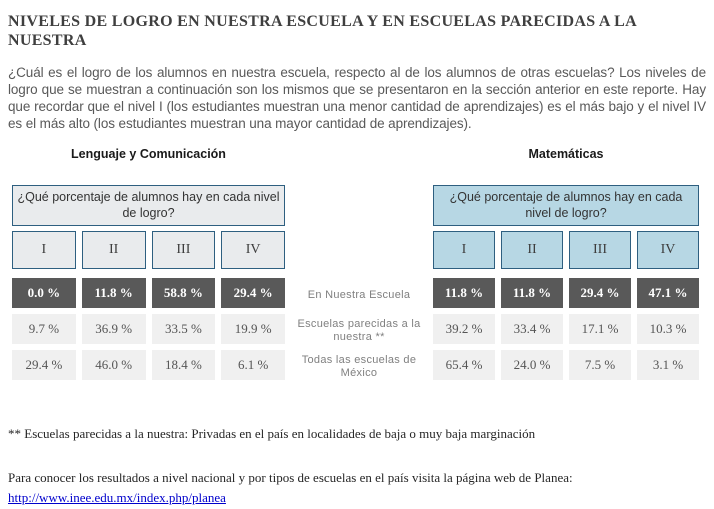  What do you see at coordinates (566, 329) in the screenshot?
I see `table-row-similar-schools: 39.2 % 33.4 % 17.1 % 10.3 %` at bounding box center [566, 329].